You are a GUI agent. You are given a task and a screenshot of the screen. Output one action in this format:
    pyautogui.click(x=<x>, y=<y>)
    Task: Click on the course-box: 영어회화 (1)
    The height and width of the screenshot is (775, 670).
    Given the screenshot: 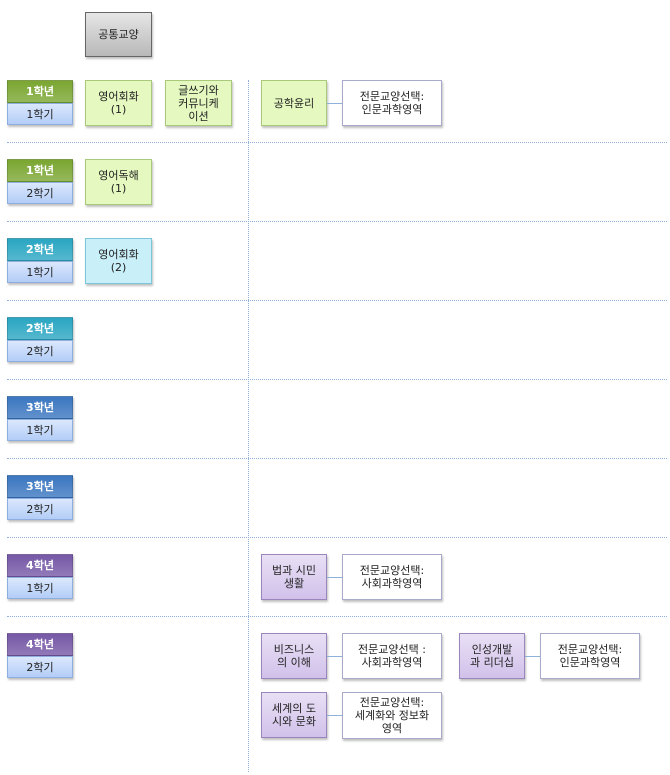 What is the action you would take?
    pyautogui.click(x=118, y=103)
    